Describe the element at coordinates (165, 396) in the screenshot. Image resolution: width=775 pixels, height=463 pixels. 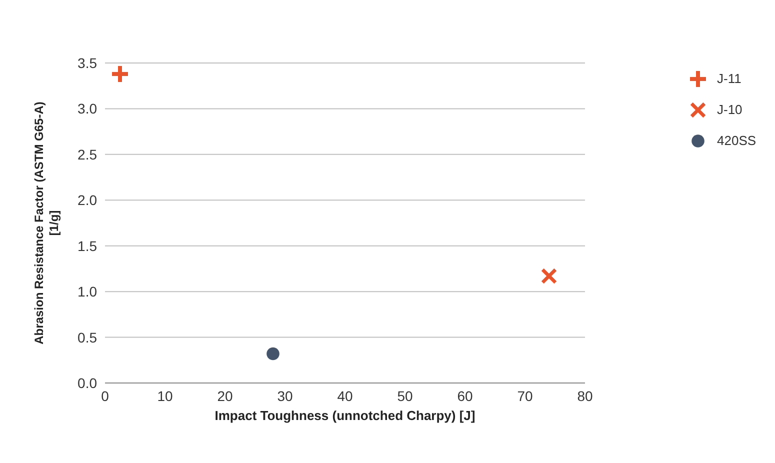
I see `x-tick-label: 10` at that location.